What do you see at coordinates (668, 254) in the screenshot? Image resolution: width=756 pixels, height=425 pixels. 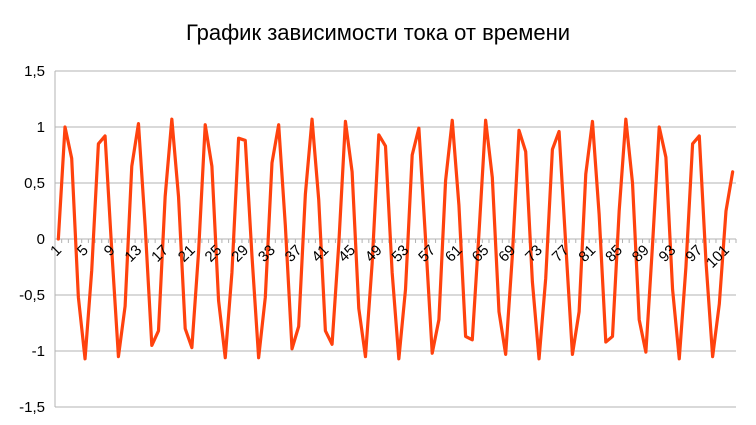 I see `x-tick-label: 93` at bounding box center [668, 254].